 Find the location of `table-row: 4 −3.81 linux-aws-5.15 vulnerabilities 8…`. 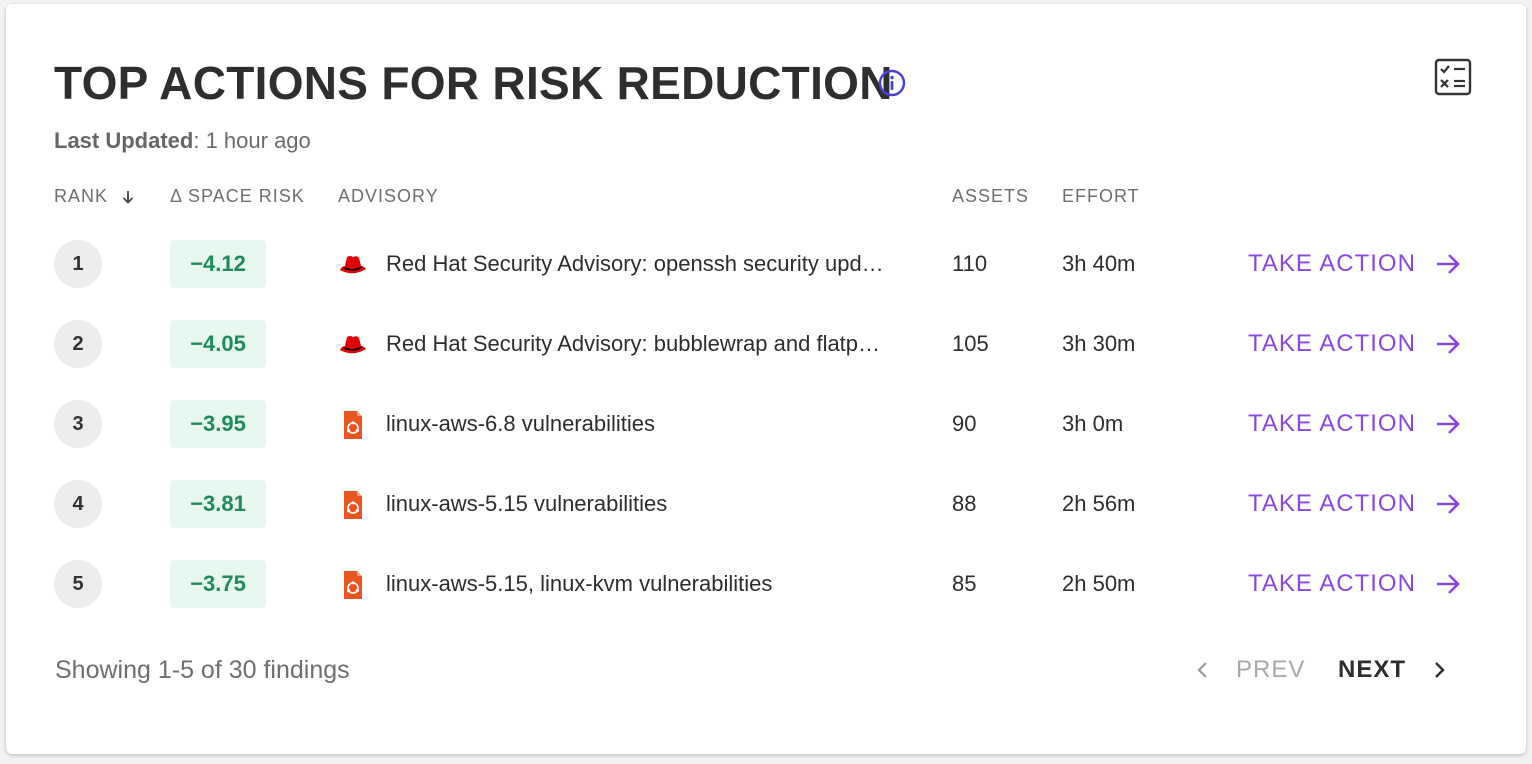

table-row: 4 −3.81 linux-aws-5.15 vulnerabilities 8… is located at coordinates (766, 504).